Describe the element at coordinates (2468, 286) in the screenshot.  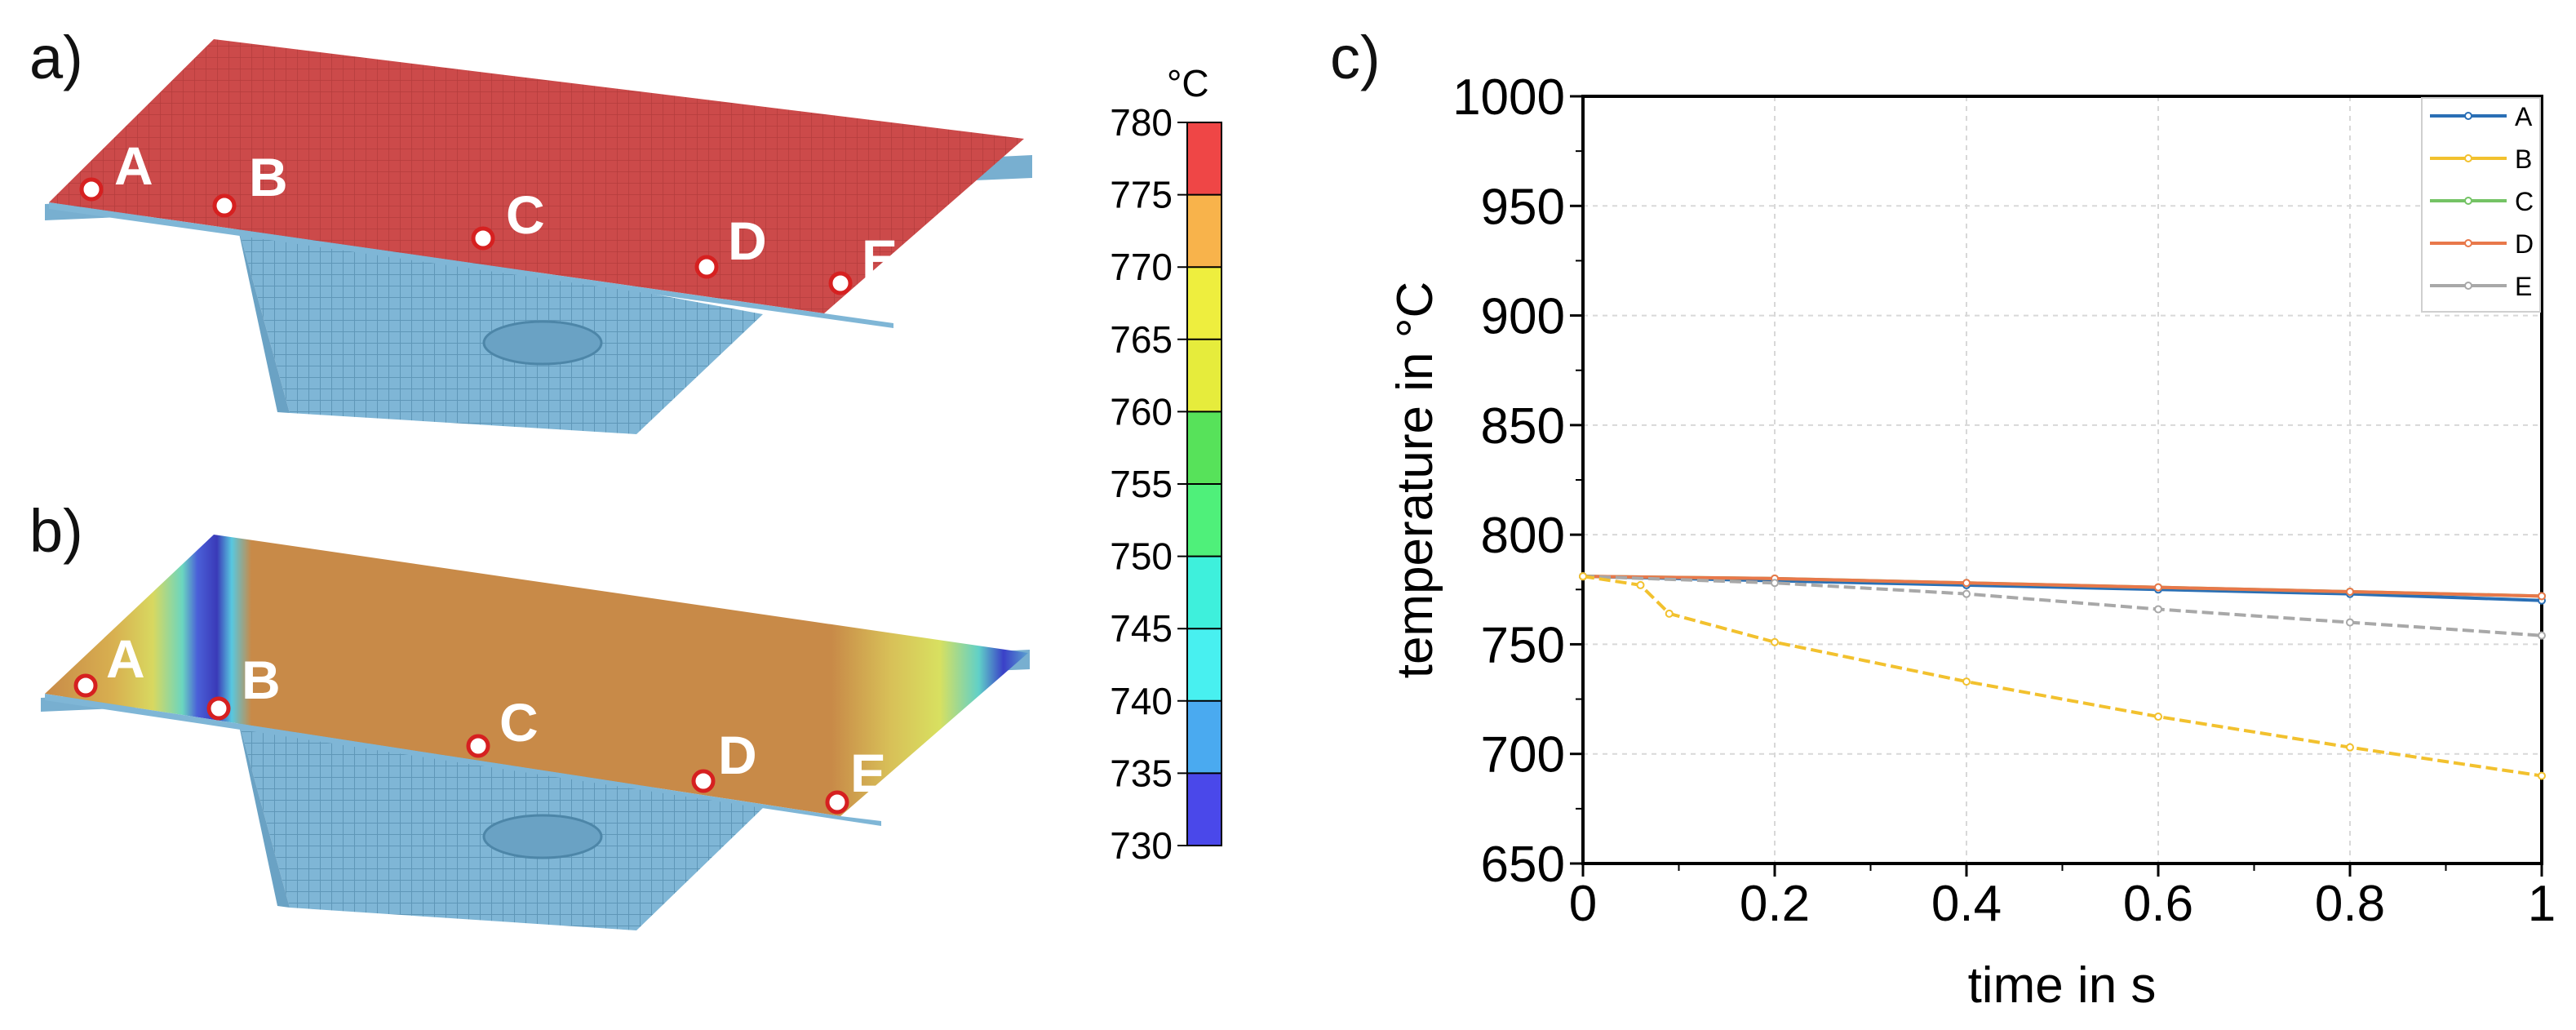
I see `legend-marker-E` at that location.